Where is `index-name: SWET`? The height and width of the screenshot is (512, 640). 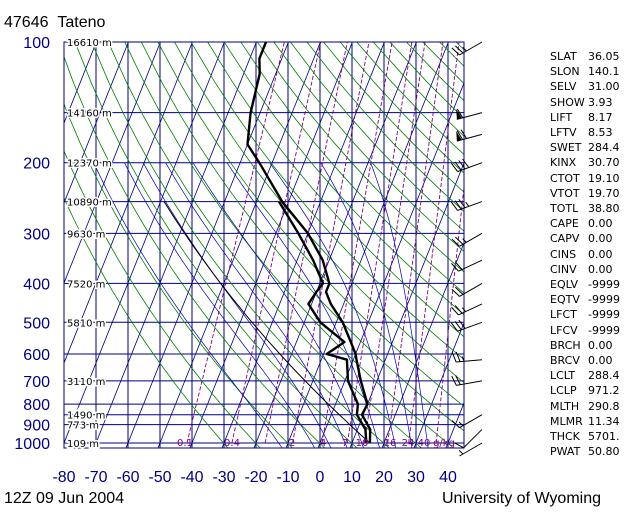 index-name: SWET is located at coordinates (566, 148).